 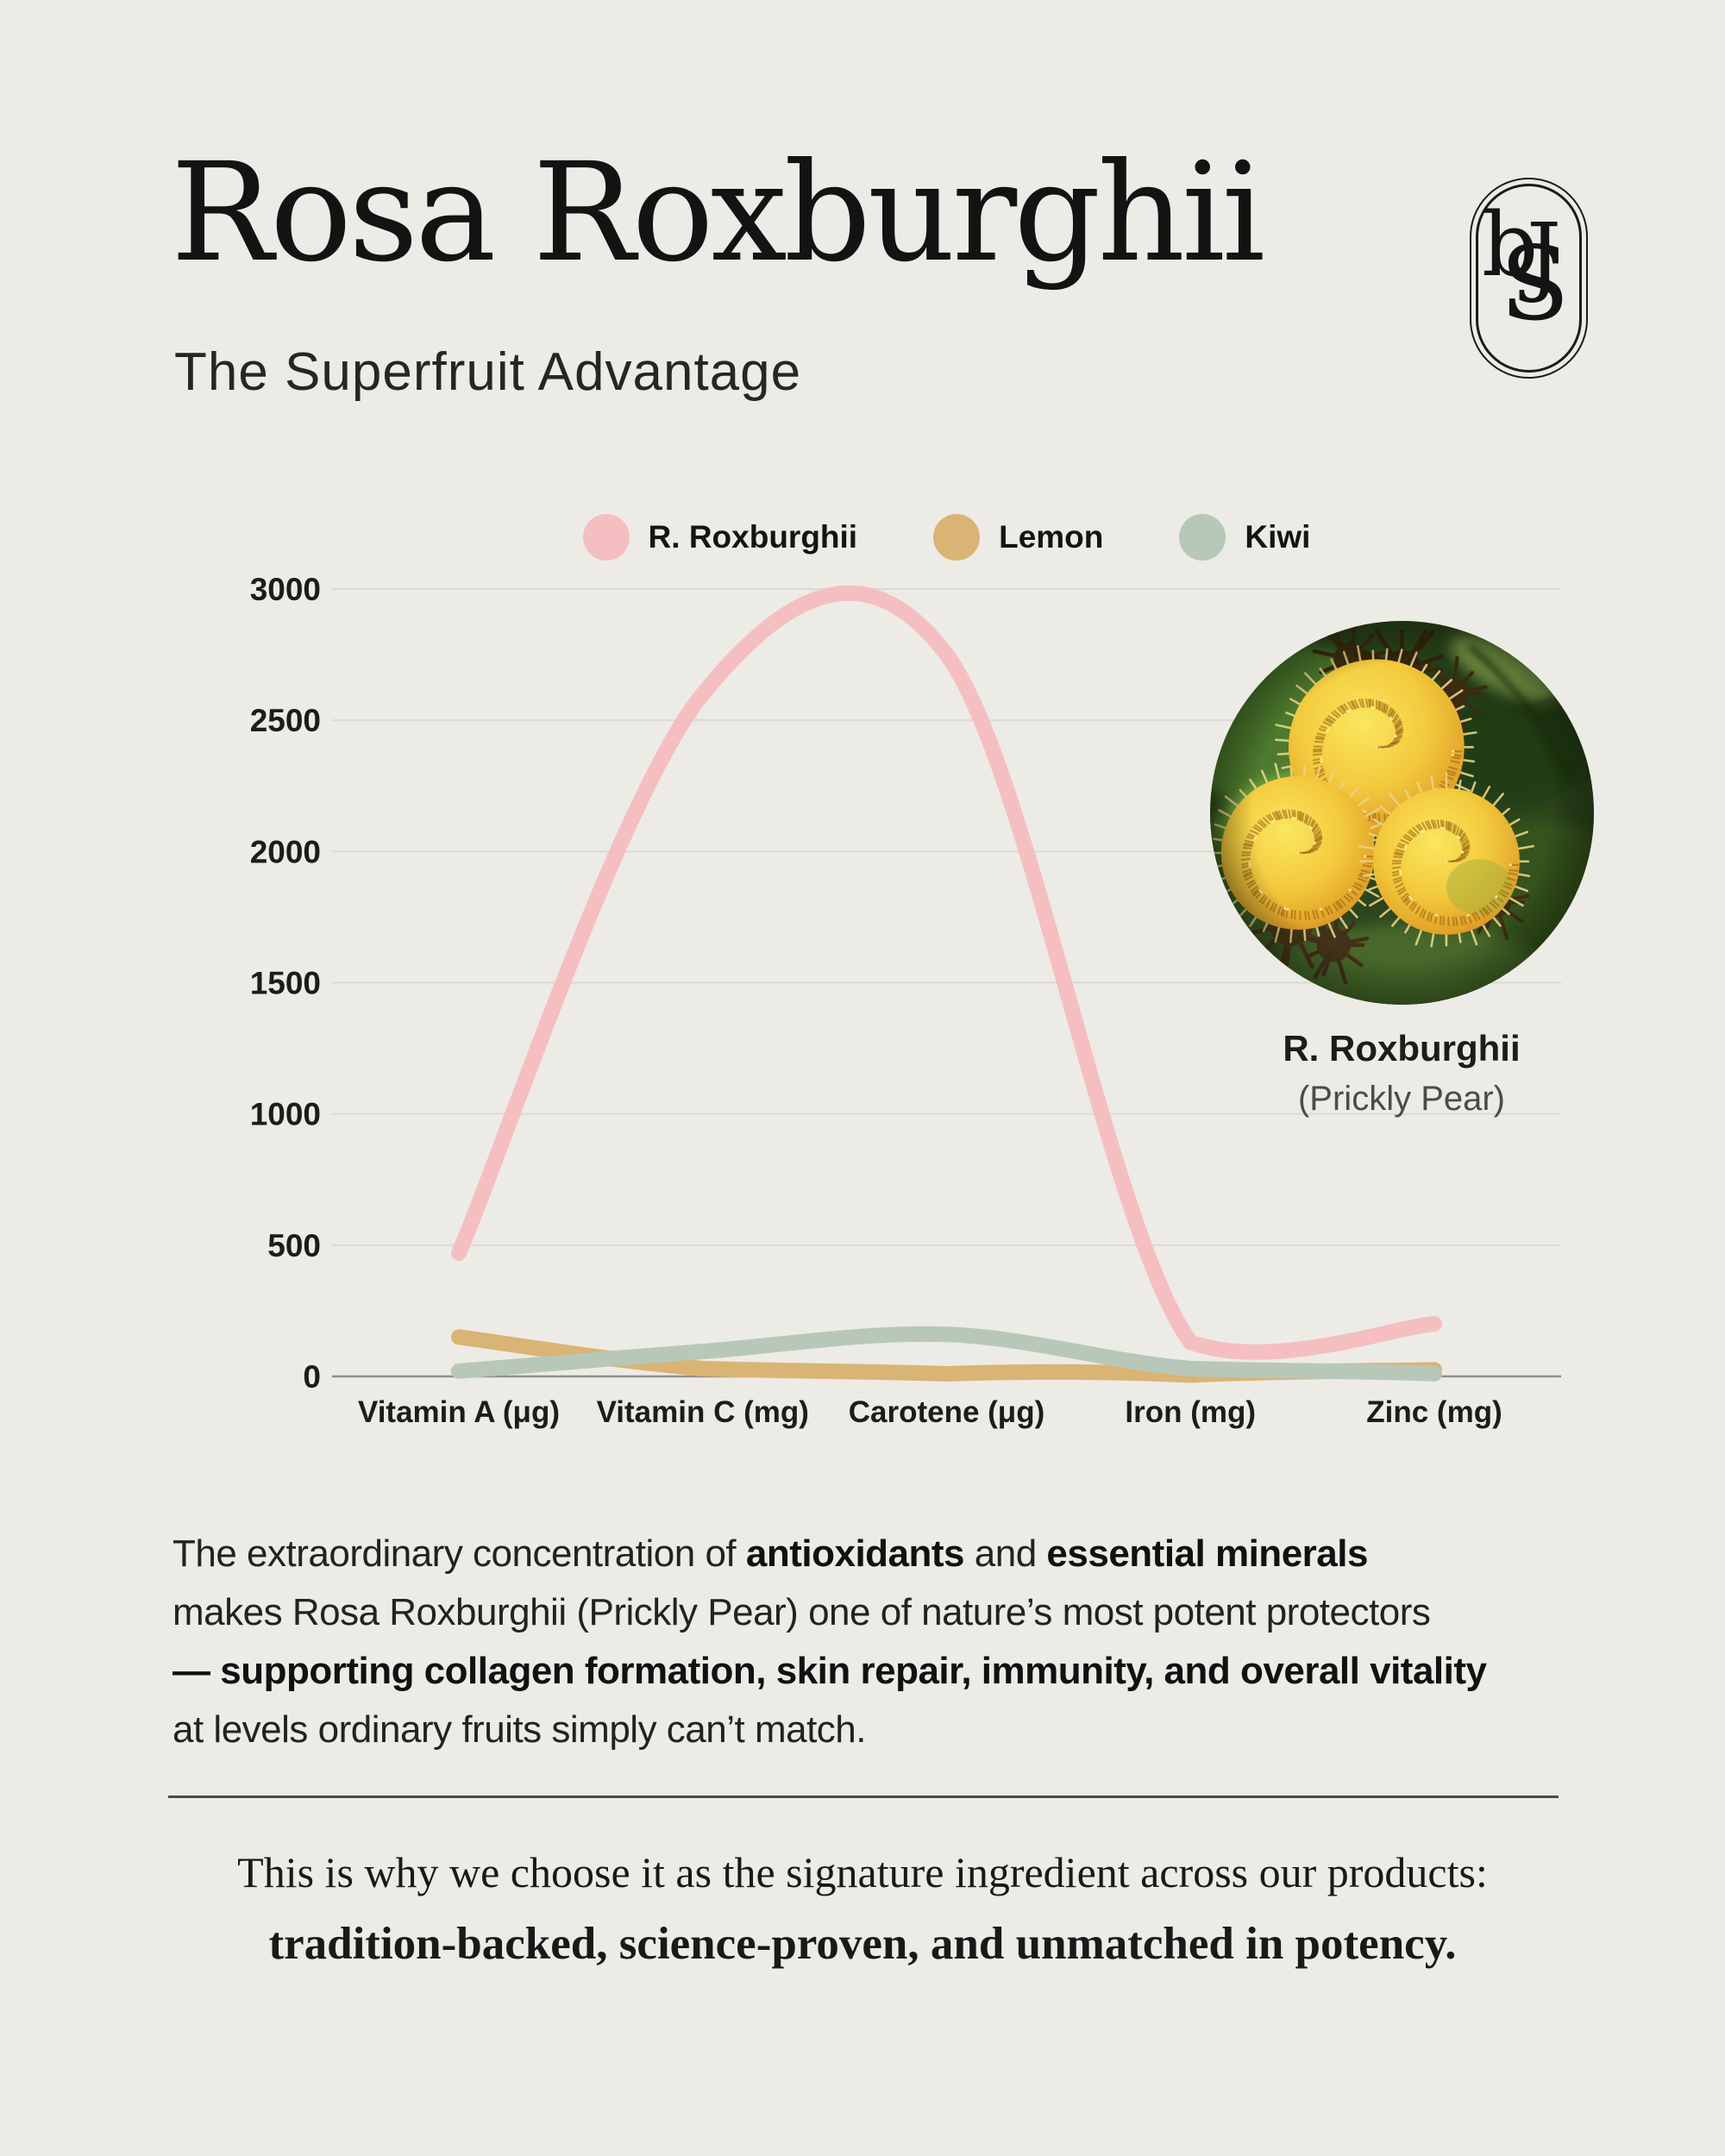 I want to click on fruit-photo-illustration, so click(x=1402, y=813).